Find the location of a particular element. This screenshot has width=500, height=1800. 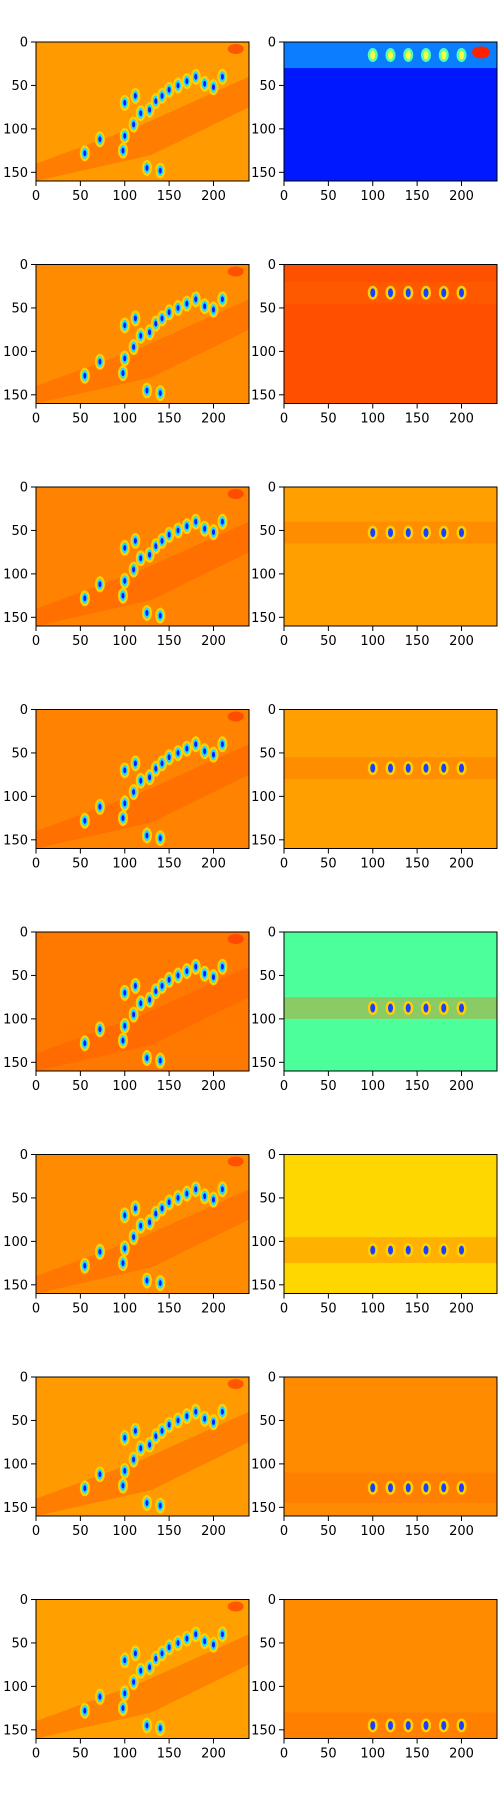

panel-r7-c1: 0 50 100 150 200 0 50 100 150 is located at coordinates (374, 1677).